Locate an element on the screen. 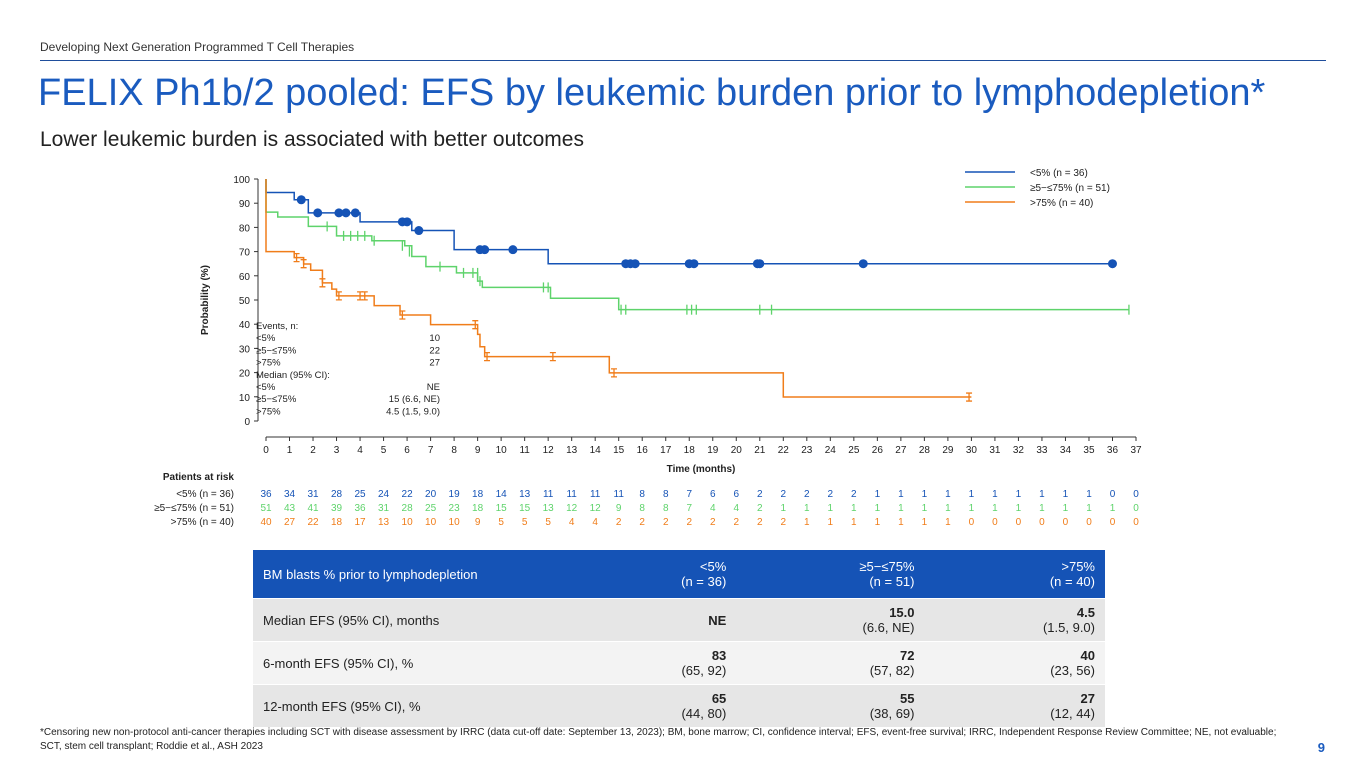 The width and height of the screenshot is (1365, 768). risk-count: 14 is located at coordinates (502, 494).